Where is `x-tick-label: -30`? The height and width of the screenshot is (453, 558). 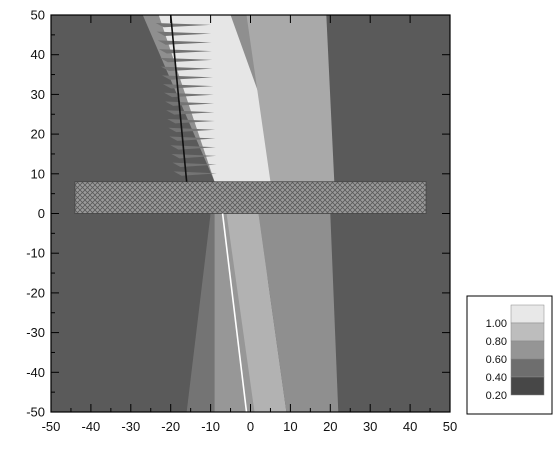 x-tick-label: -30 is located at coordinates (130, 426).